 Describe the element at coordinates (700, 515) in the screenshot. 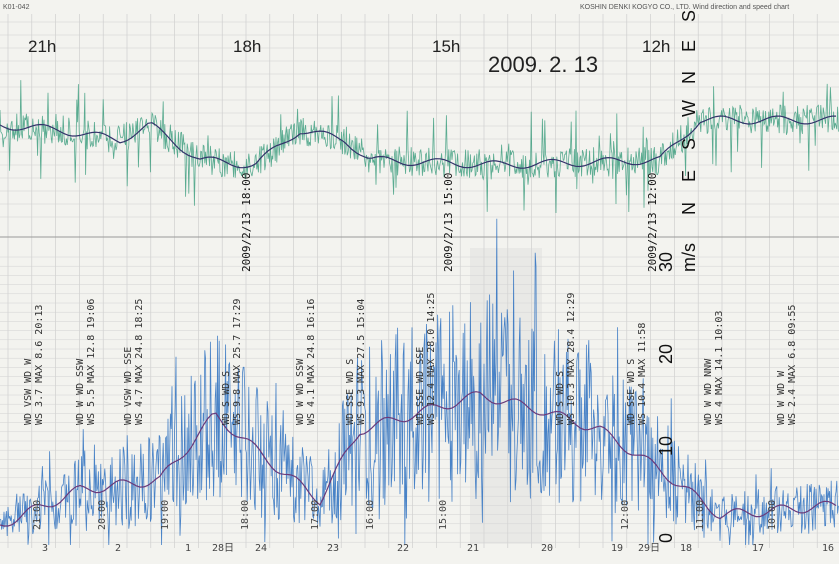

I see `bottom-hour: 11:00` at that location.